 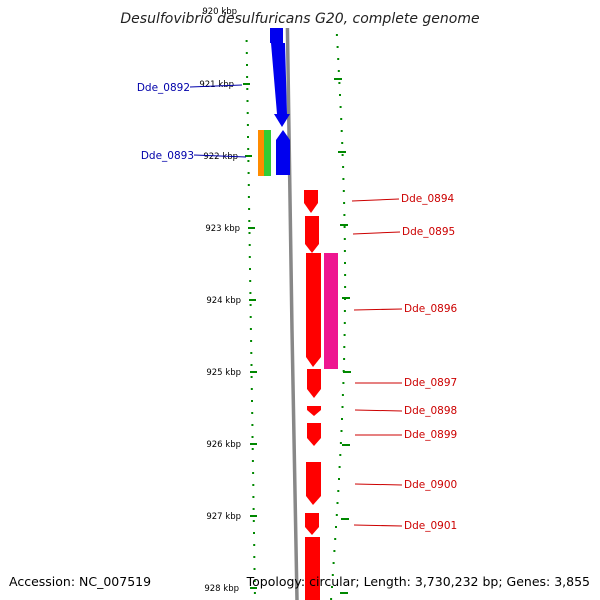 I want to click on reverse-strand-genes, so click(x=321, y=395).